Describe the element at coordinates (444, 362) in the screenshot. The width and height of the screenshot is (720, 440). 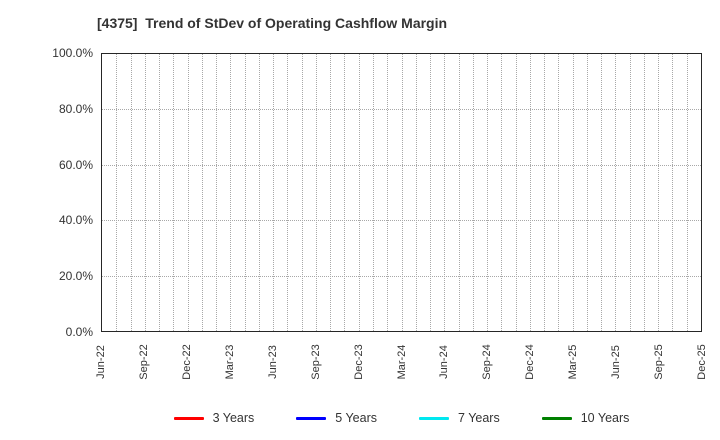
I see `x-tick-label: Jun-24` at that location.